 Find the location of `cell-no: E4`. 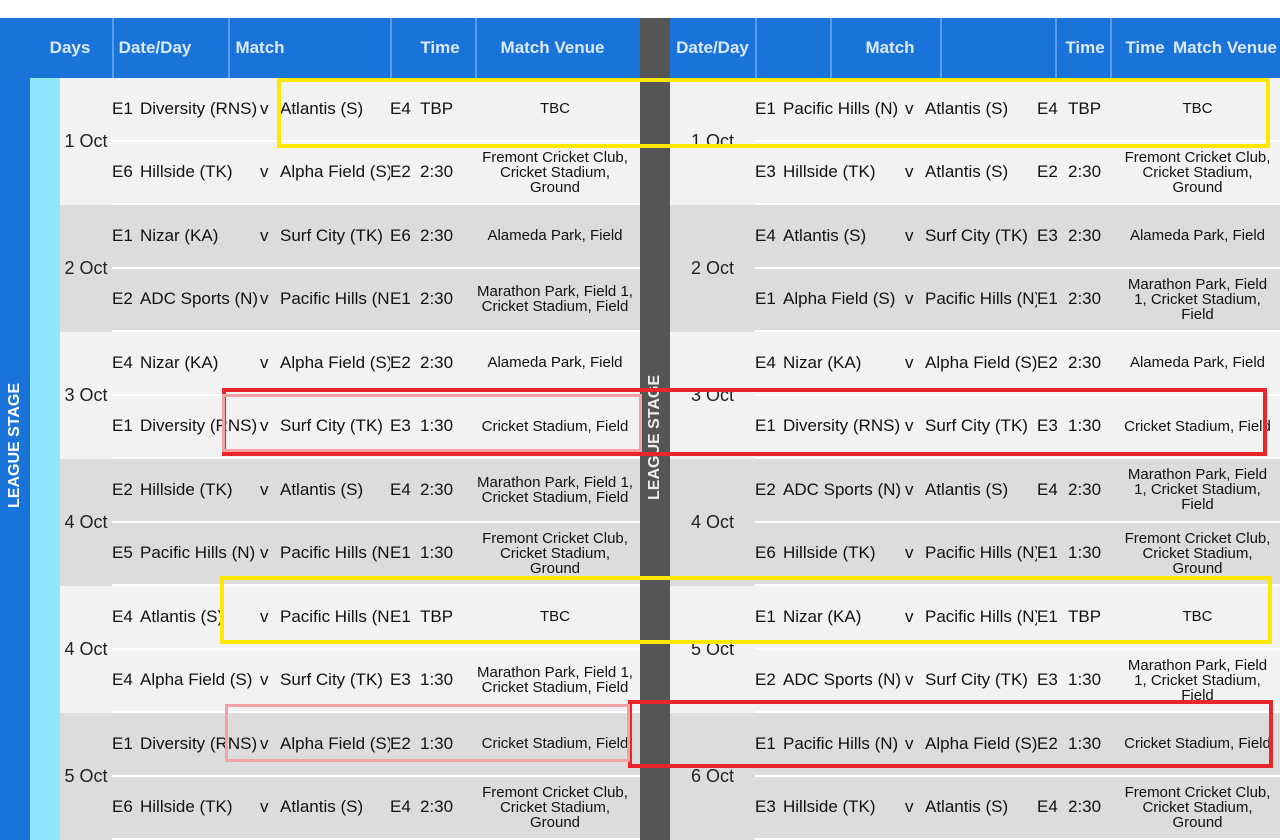

cell-no: E4 is located at coordinates (122, 616).